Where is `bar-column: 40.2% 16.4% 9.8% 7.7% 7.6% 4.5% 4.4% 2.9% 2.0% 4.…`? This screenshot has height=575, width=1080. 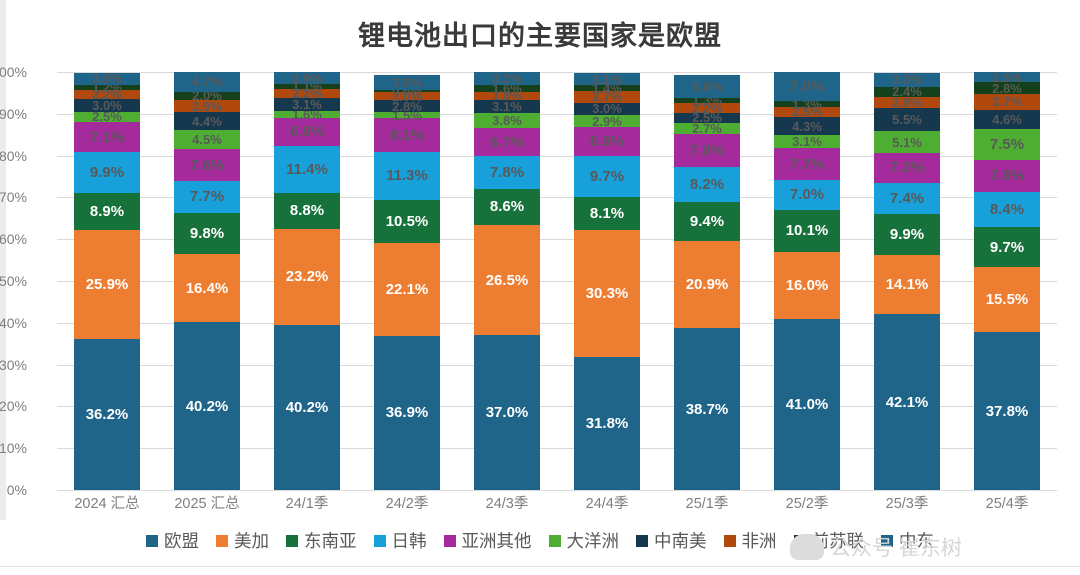 bar-column: 40.2% 16.4% 9.8% 7.7% 7.6% 4.5% 4.4% 2.9% 2.0% 4.… is located at coordinates (207, 280).